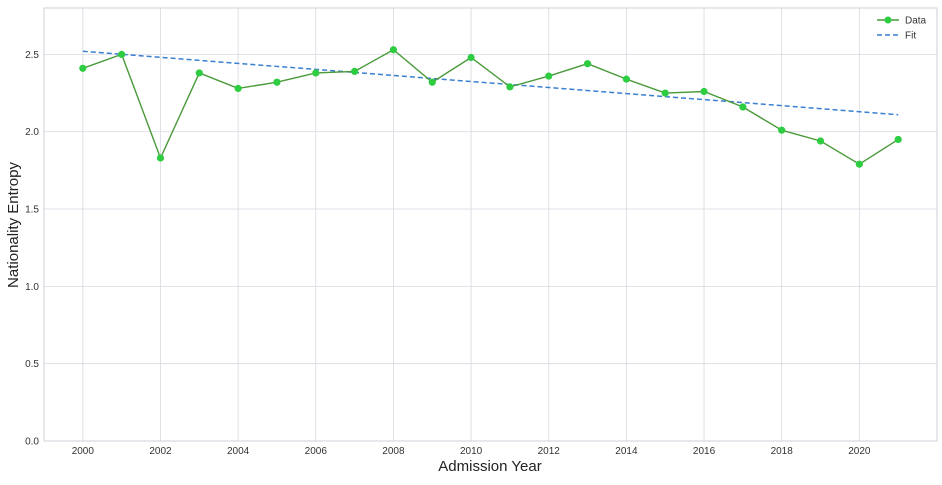 Image resolution: width=942 pixels, height=485 pixels. I want to click on x-tick-label: 2010, so click(471, 451).